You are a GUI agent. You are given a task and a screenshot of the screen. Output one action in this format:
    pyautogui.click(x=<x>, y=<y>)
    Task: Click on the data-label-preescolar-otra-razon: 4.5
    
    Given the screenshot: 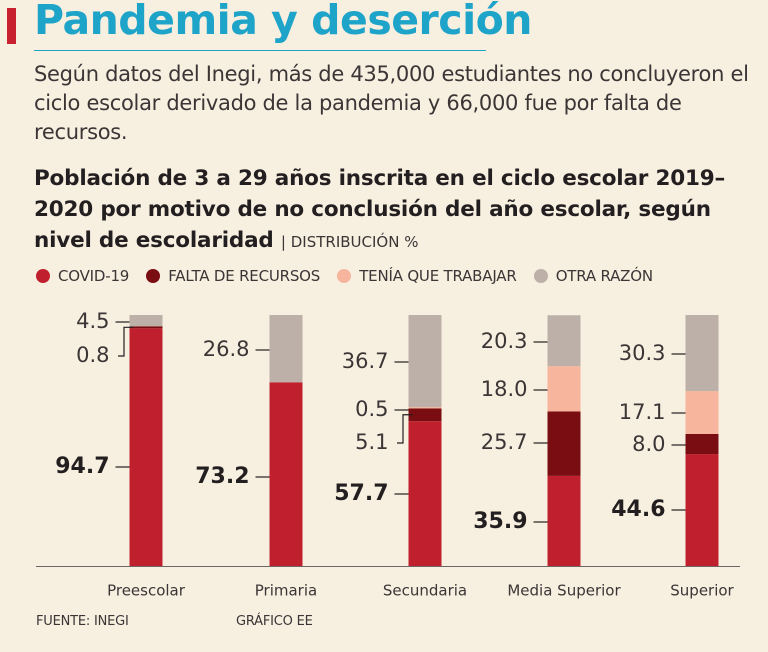 What is the action you would take?
    pyautogui.click(x=92, y=321)
    